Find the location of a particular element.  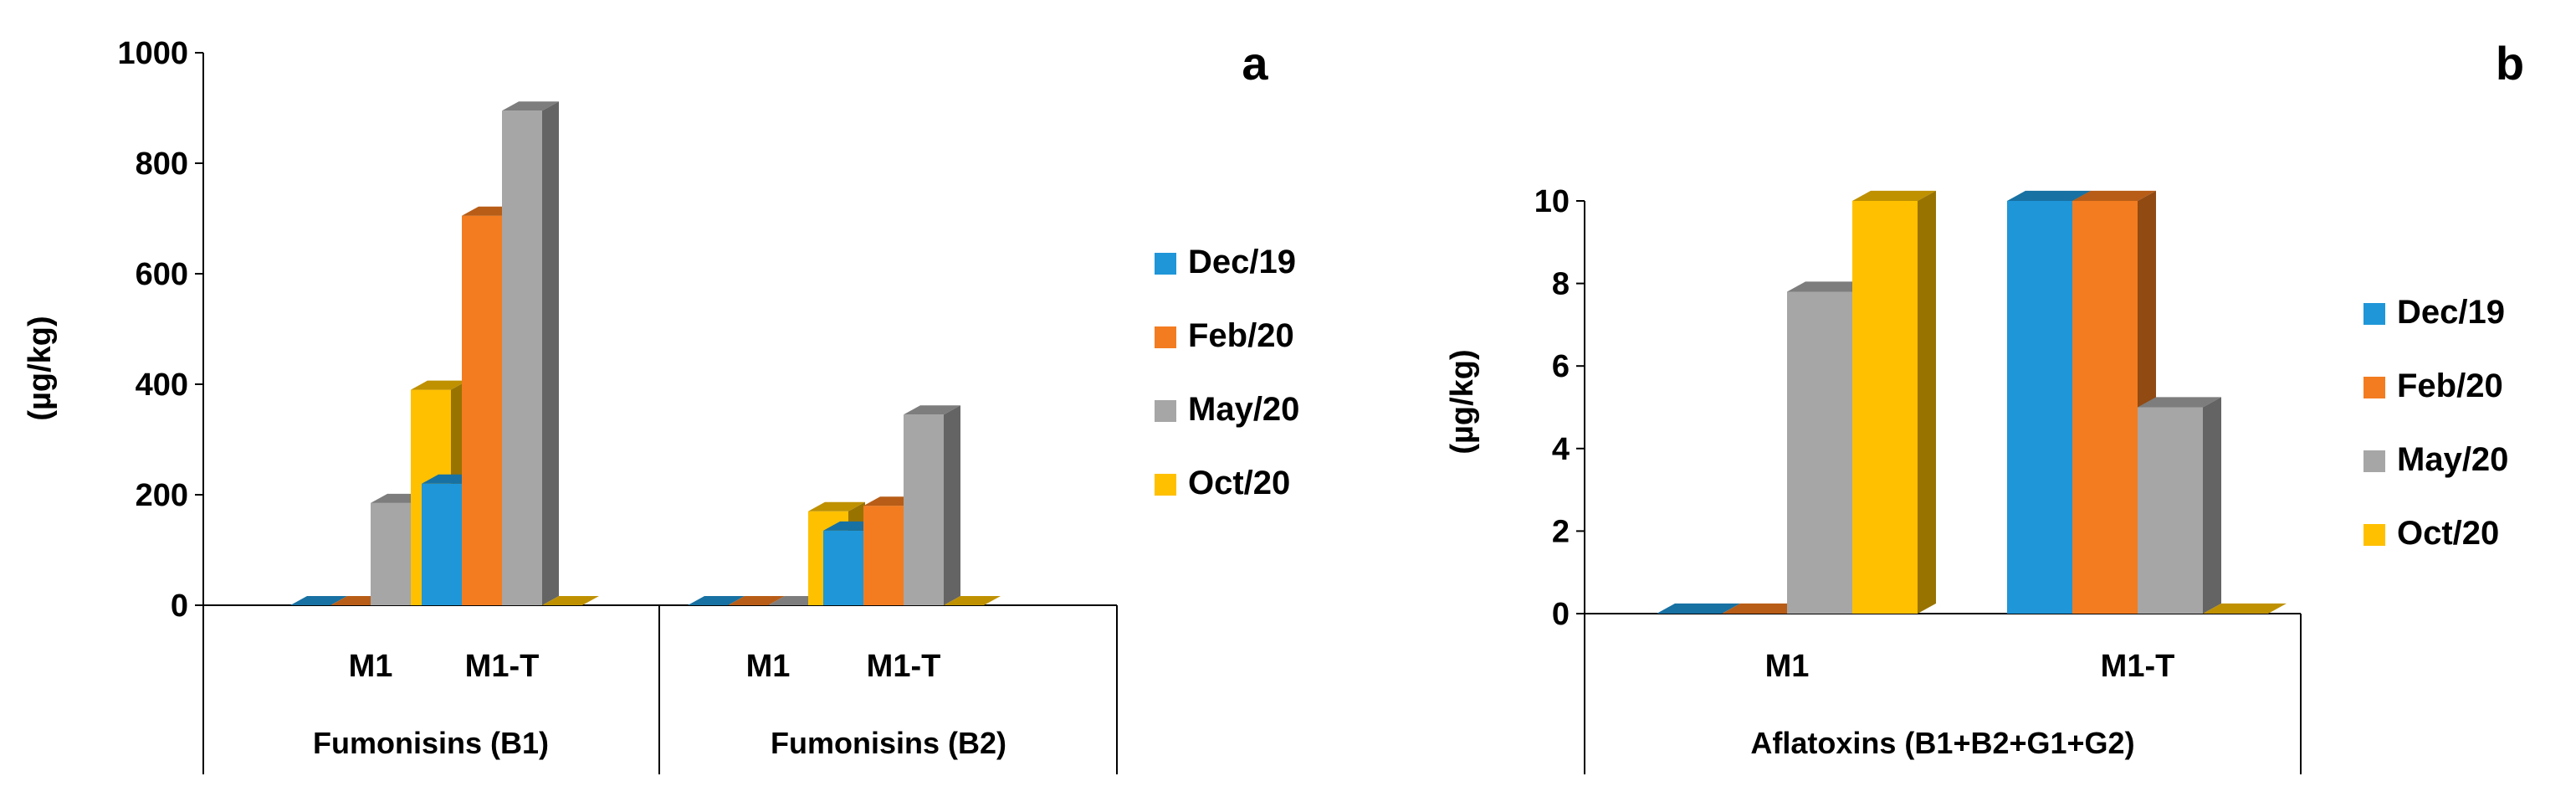

x-group-label: Fumonisins (B1) is located at coordinates (431, 743).